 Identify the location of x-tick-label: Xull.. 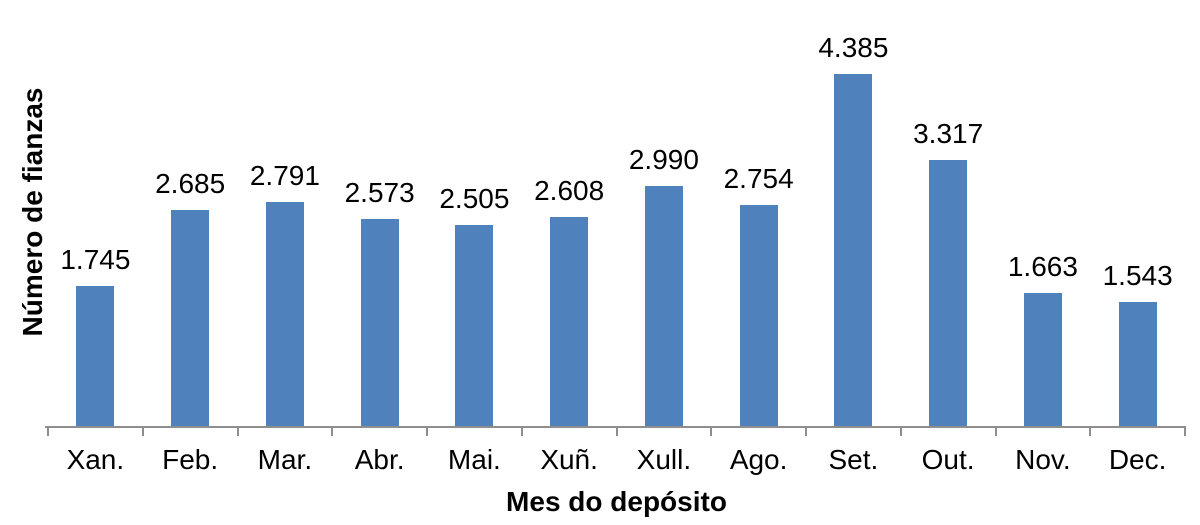
(664, 459).